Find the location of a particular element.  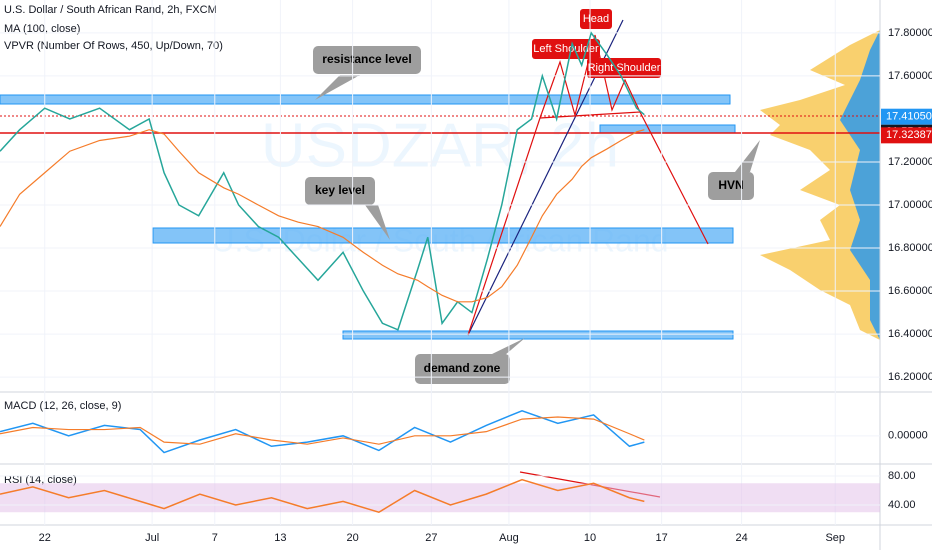

y-tick-label: 16.20000 is located at coordinates (910, 377).